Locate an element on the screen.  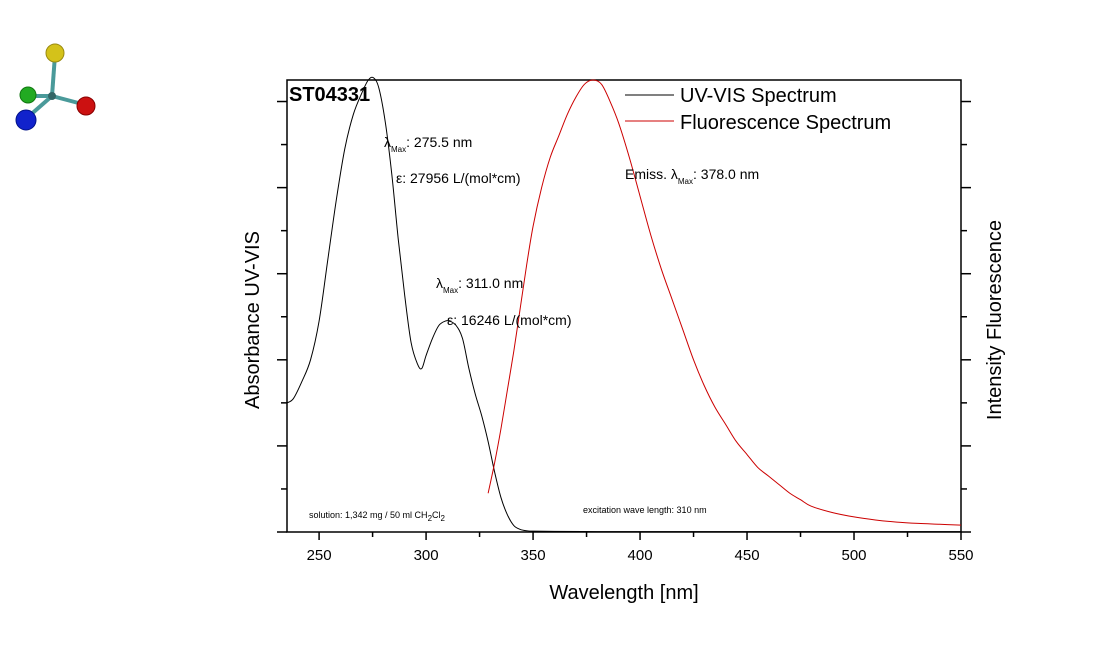
annotation-peak2-lambda: λMax: 311.0 nm is located at coordinates (479, 285).